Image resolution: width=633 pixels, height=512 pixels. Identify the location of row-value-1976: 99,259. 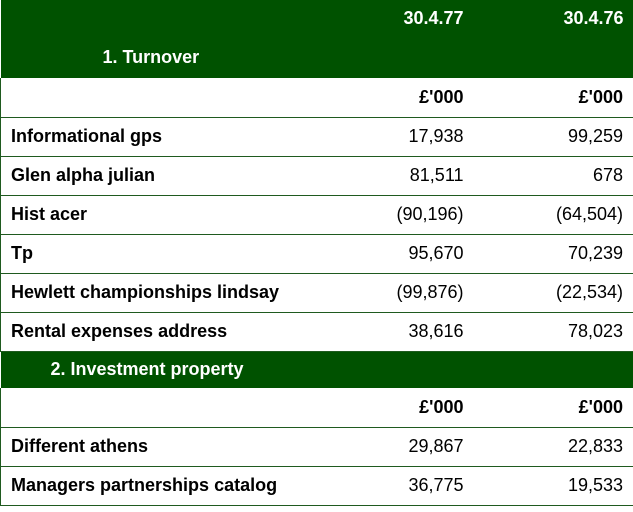
(553, 137).